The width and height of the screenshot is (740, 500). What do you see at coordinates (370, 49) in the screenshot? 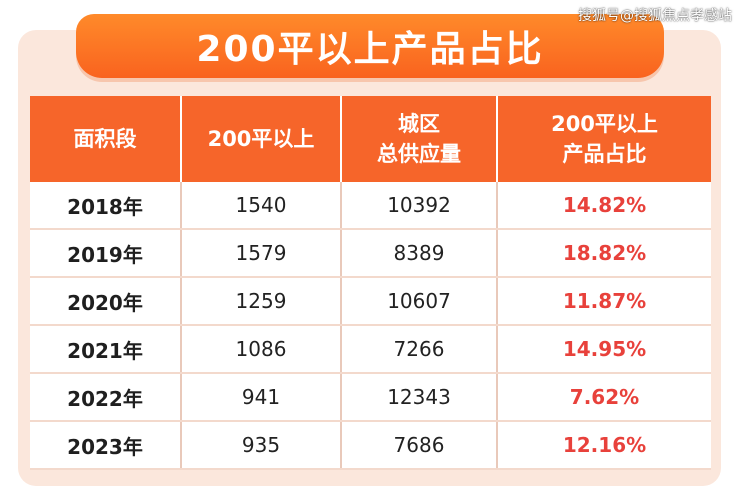
I see `page-title: 200平以上产品占比` at bounding box center [370, 49].